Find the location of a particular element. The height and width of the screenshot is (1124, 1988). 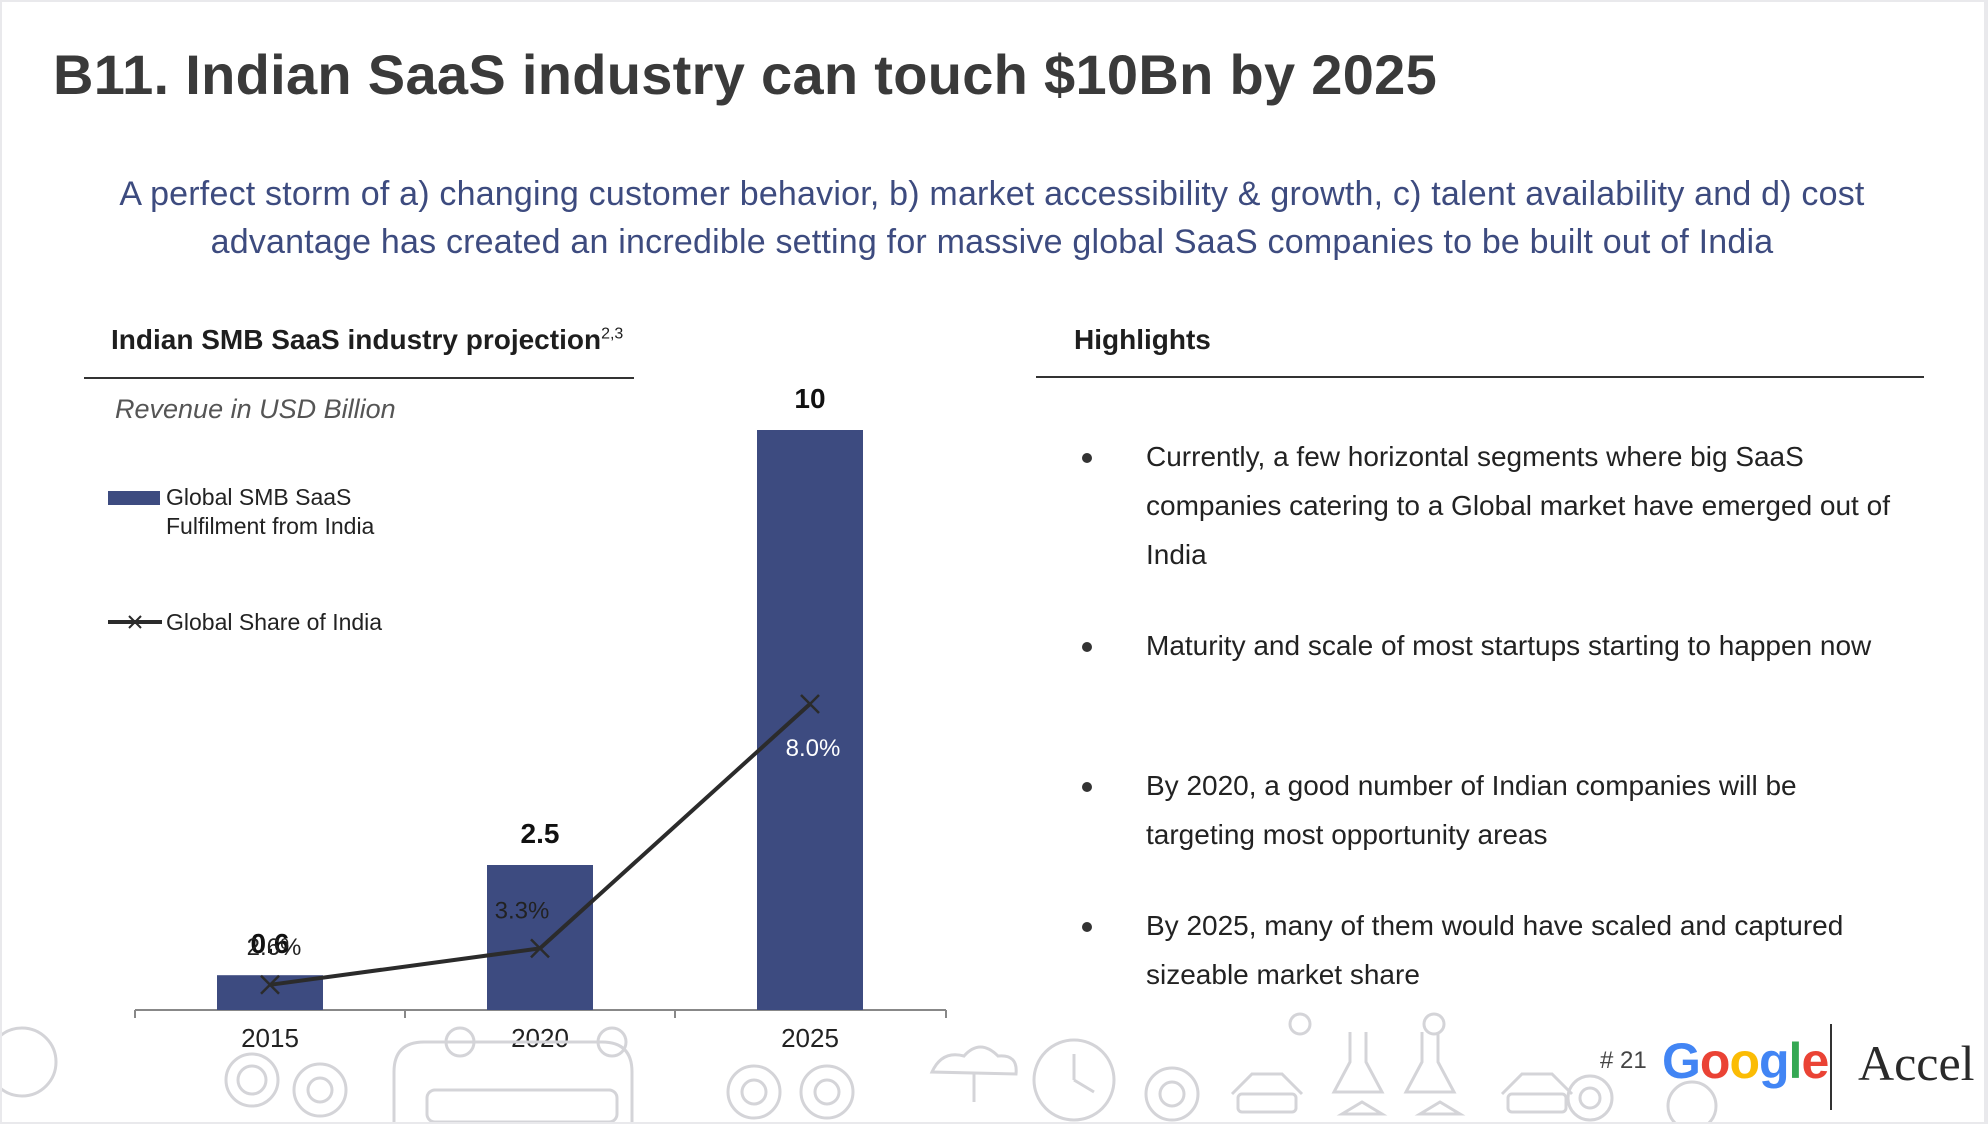

share-value-label: 2.6% is located at coordinates (274, 947).